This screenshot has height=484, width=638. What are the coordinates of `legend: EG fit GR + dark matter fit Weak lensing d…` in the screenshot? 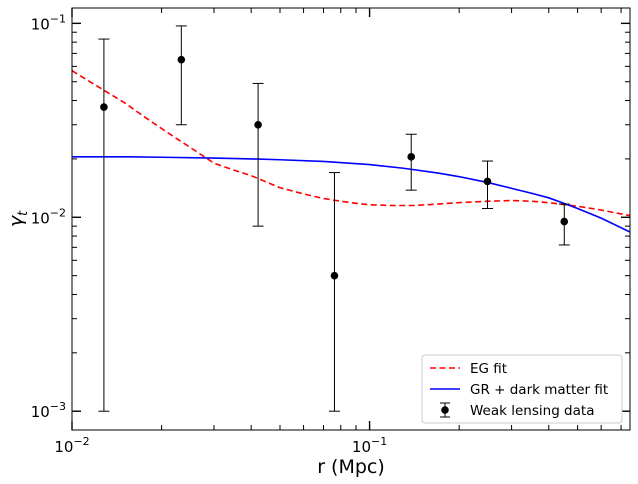 It's located at (522, 389).